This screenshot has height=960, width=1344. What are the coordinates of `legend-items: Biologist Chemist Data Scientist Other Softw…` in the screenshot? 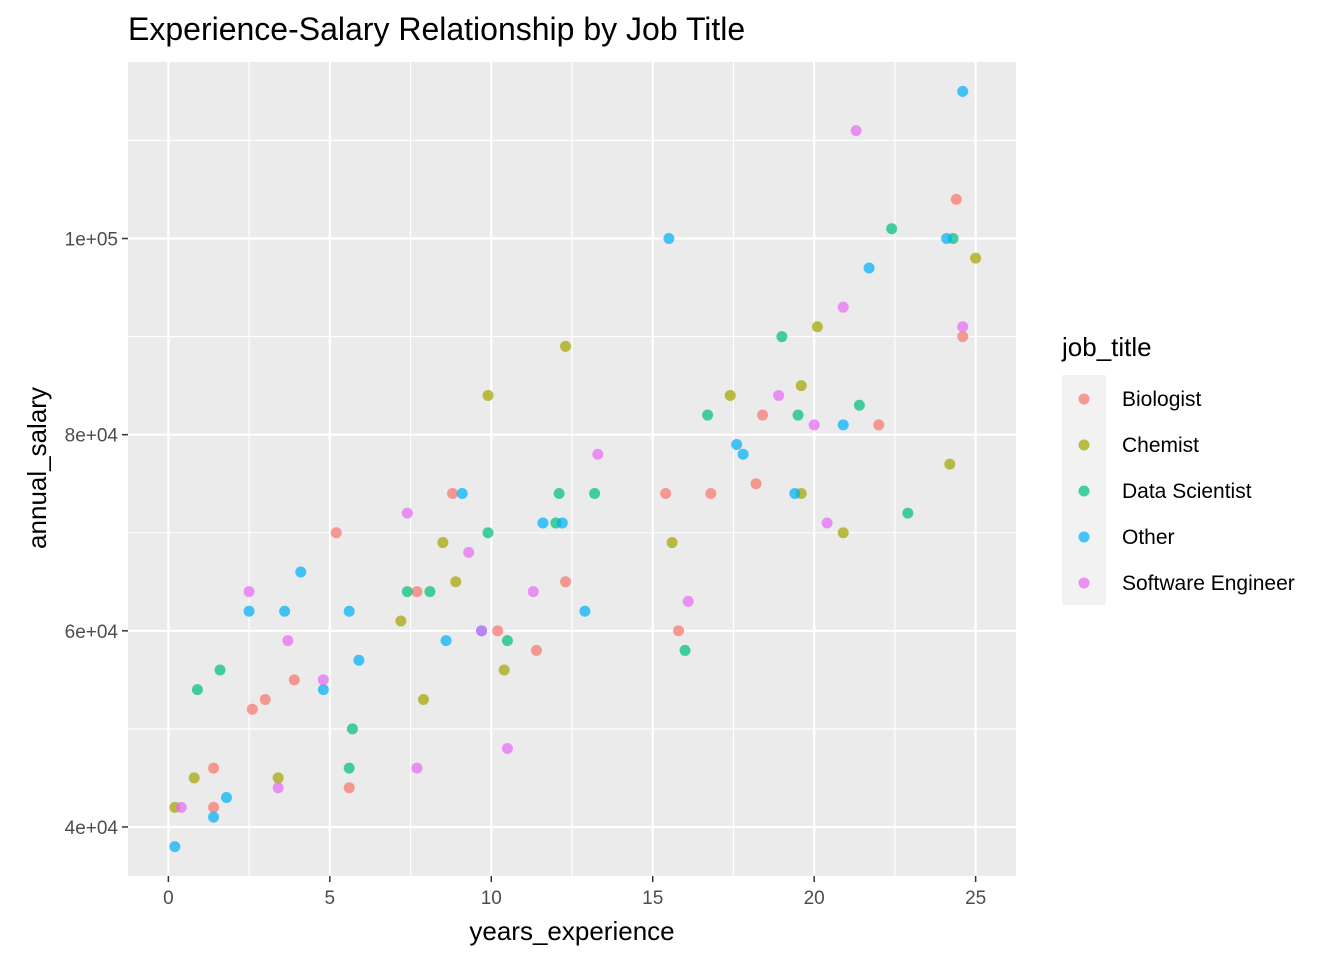 It's located at (1186, 491).